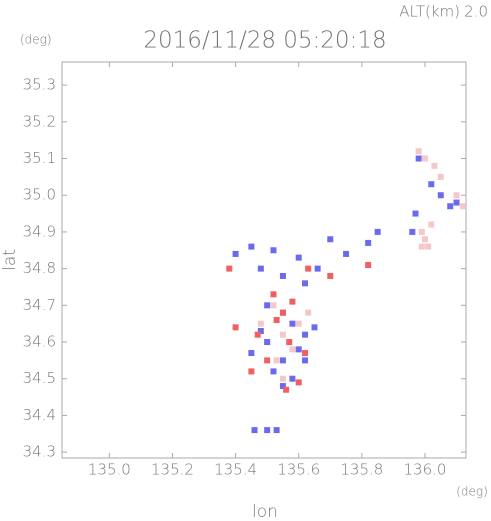 The height and width of the screenshot is (521, 491). I want to click on x-tick-label: 135.6, so click(298, 470).